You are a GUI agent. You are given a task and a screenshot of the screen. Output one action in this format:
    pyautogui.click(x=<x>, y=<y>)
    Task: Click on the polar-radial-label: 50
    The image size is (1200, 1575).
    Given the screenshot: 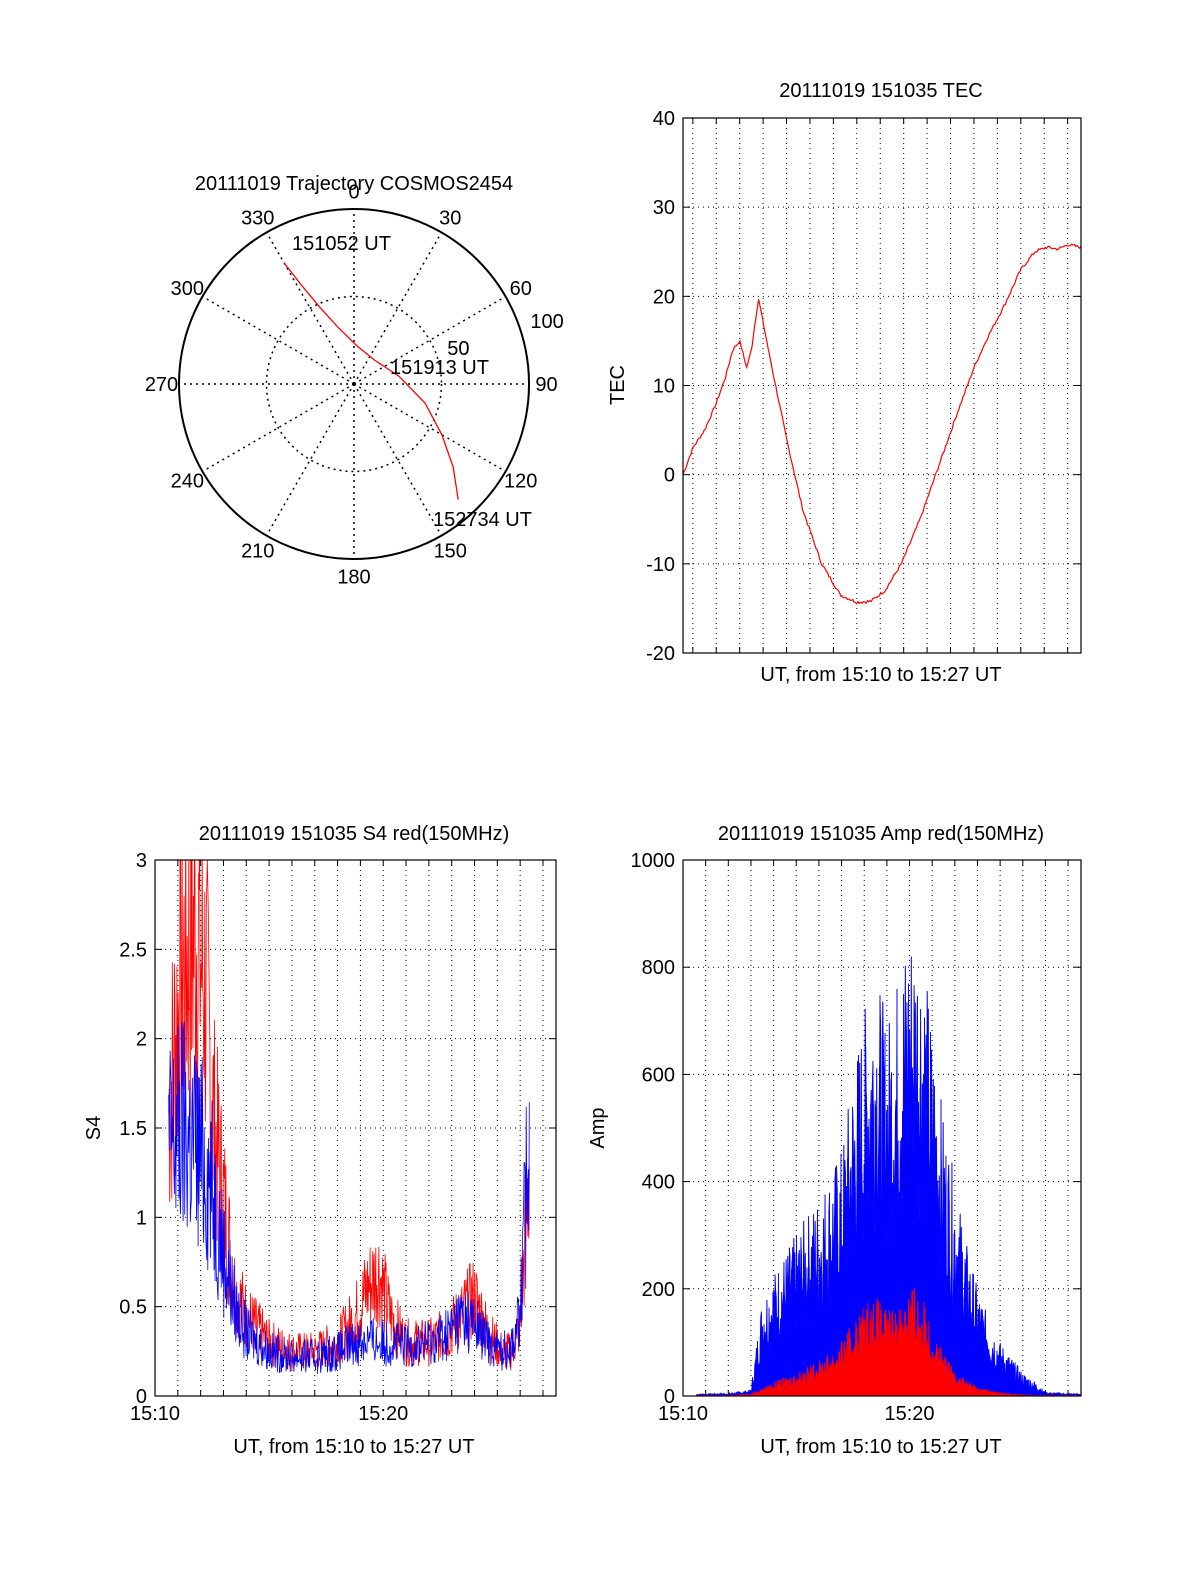 What is the action you would take?
    pyautogui.click(x=458, y=349)
    